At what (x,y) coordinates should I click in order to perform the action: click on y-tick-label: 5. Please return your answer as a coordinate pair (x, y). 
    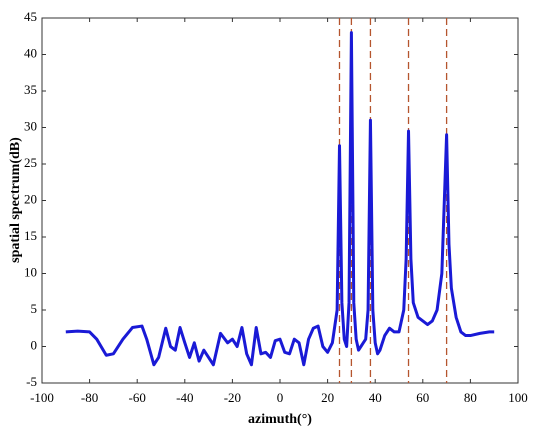
    Looking at the image, I should click on (34, 308).